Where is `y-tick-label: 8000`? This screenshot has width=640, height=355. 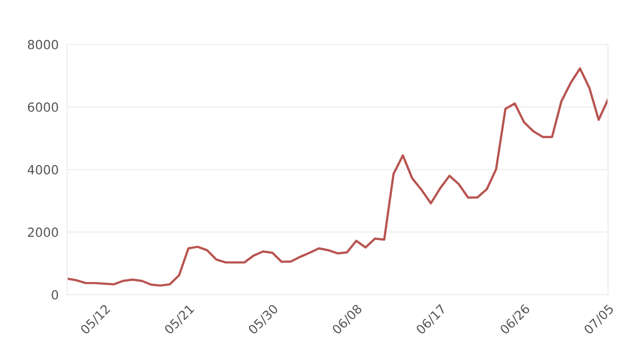 y-tick-label: 8000 is located at coordinates (43, 45).